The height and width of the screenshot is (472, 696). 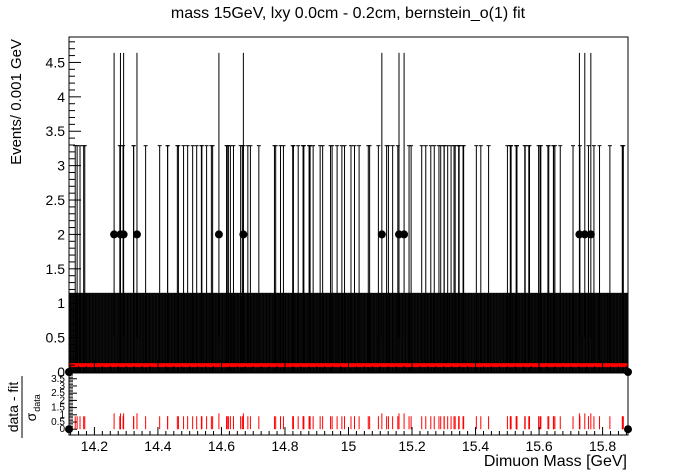 I want to click on pull-label-denominator-sub: data, so click(x=37, y=403).